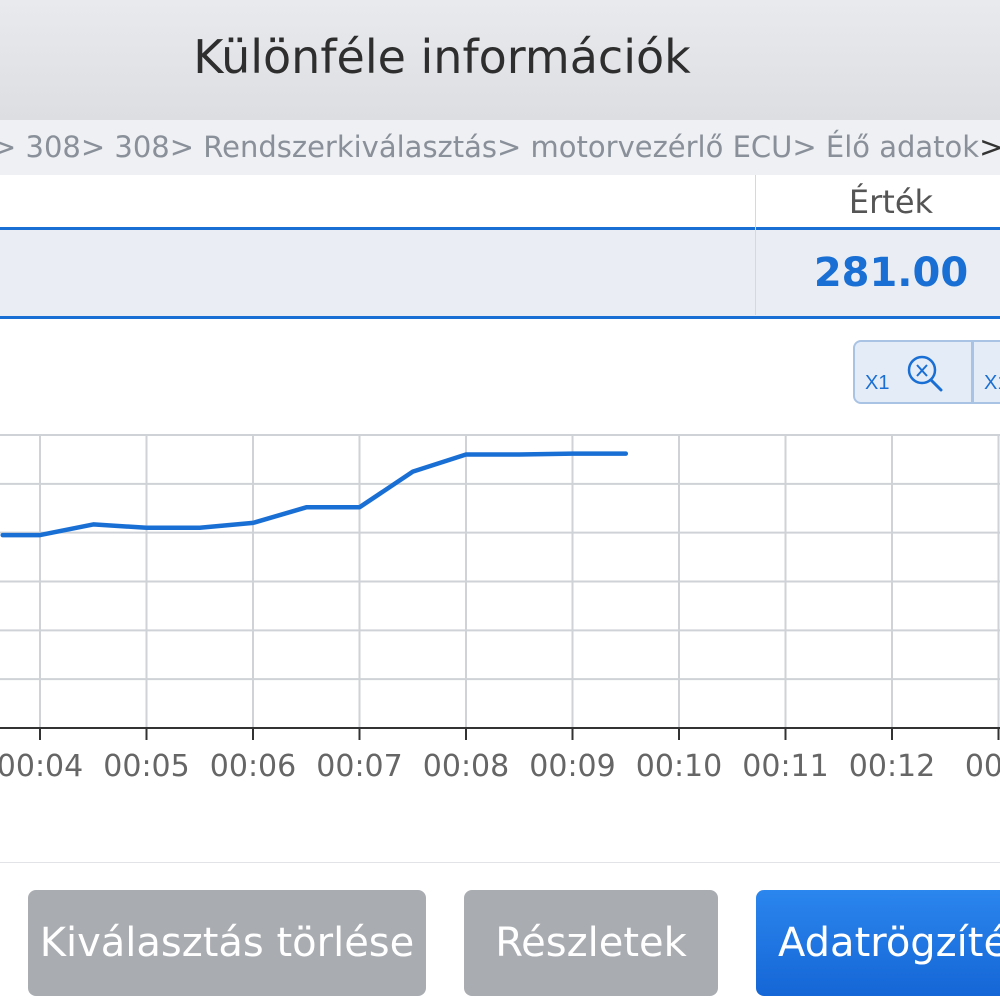  Describe the element at coordinates (591, 943) in the screenshot. I see `details-button: Részletek` at that location.